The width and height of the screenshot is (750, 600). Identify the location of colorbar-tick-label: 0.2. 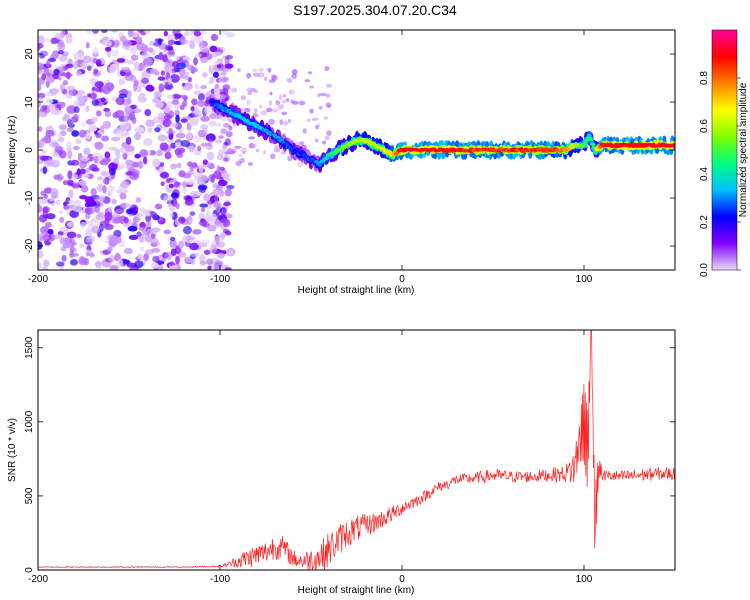
(704, 222).